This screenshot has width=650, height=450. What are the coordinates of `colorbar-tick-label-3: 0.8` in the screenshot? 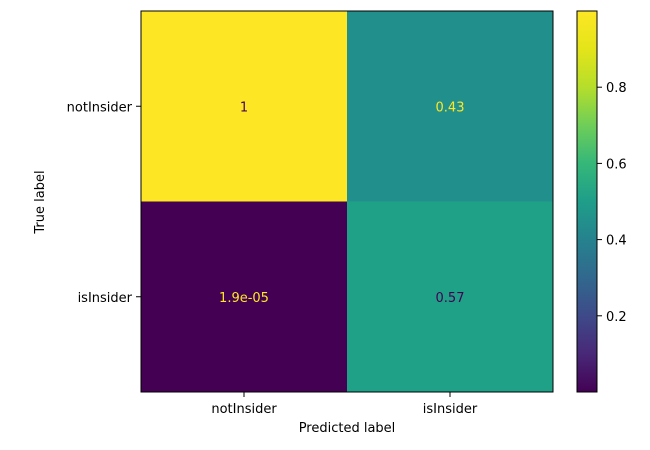 It's located at (616, 88).